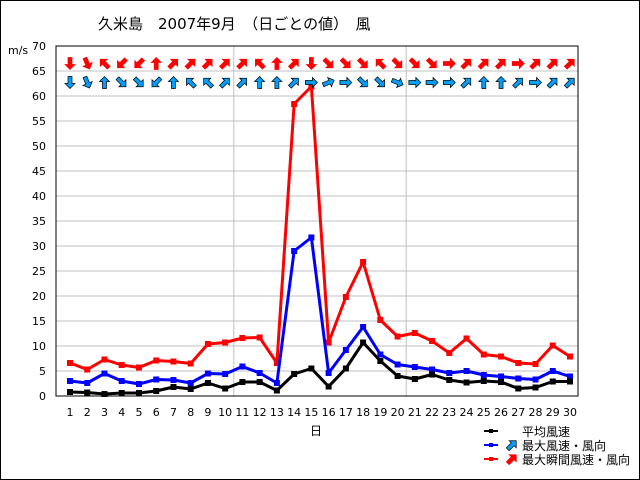 The image size is (640, 480). Describe the element at coordinates (316, 431) in the screenshot. I see `x-axis-label: 日` at that location.